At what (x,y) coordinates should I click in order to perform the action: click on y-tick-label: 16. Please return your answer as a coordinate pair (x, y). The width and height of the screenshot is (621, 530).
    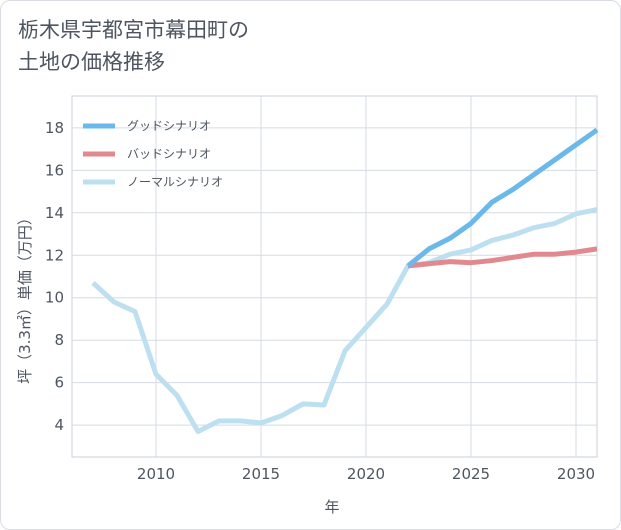
    Looking at the image, I should click on (54, 170).